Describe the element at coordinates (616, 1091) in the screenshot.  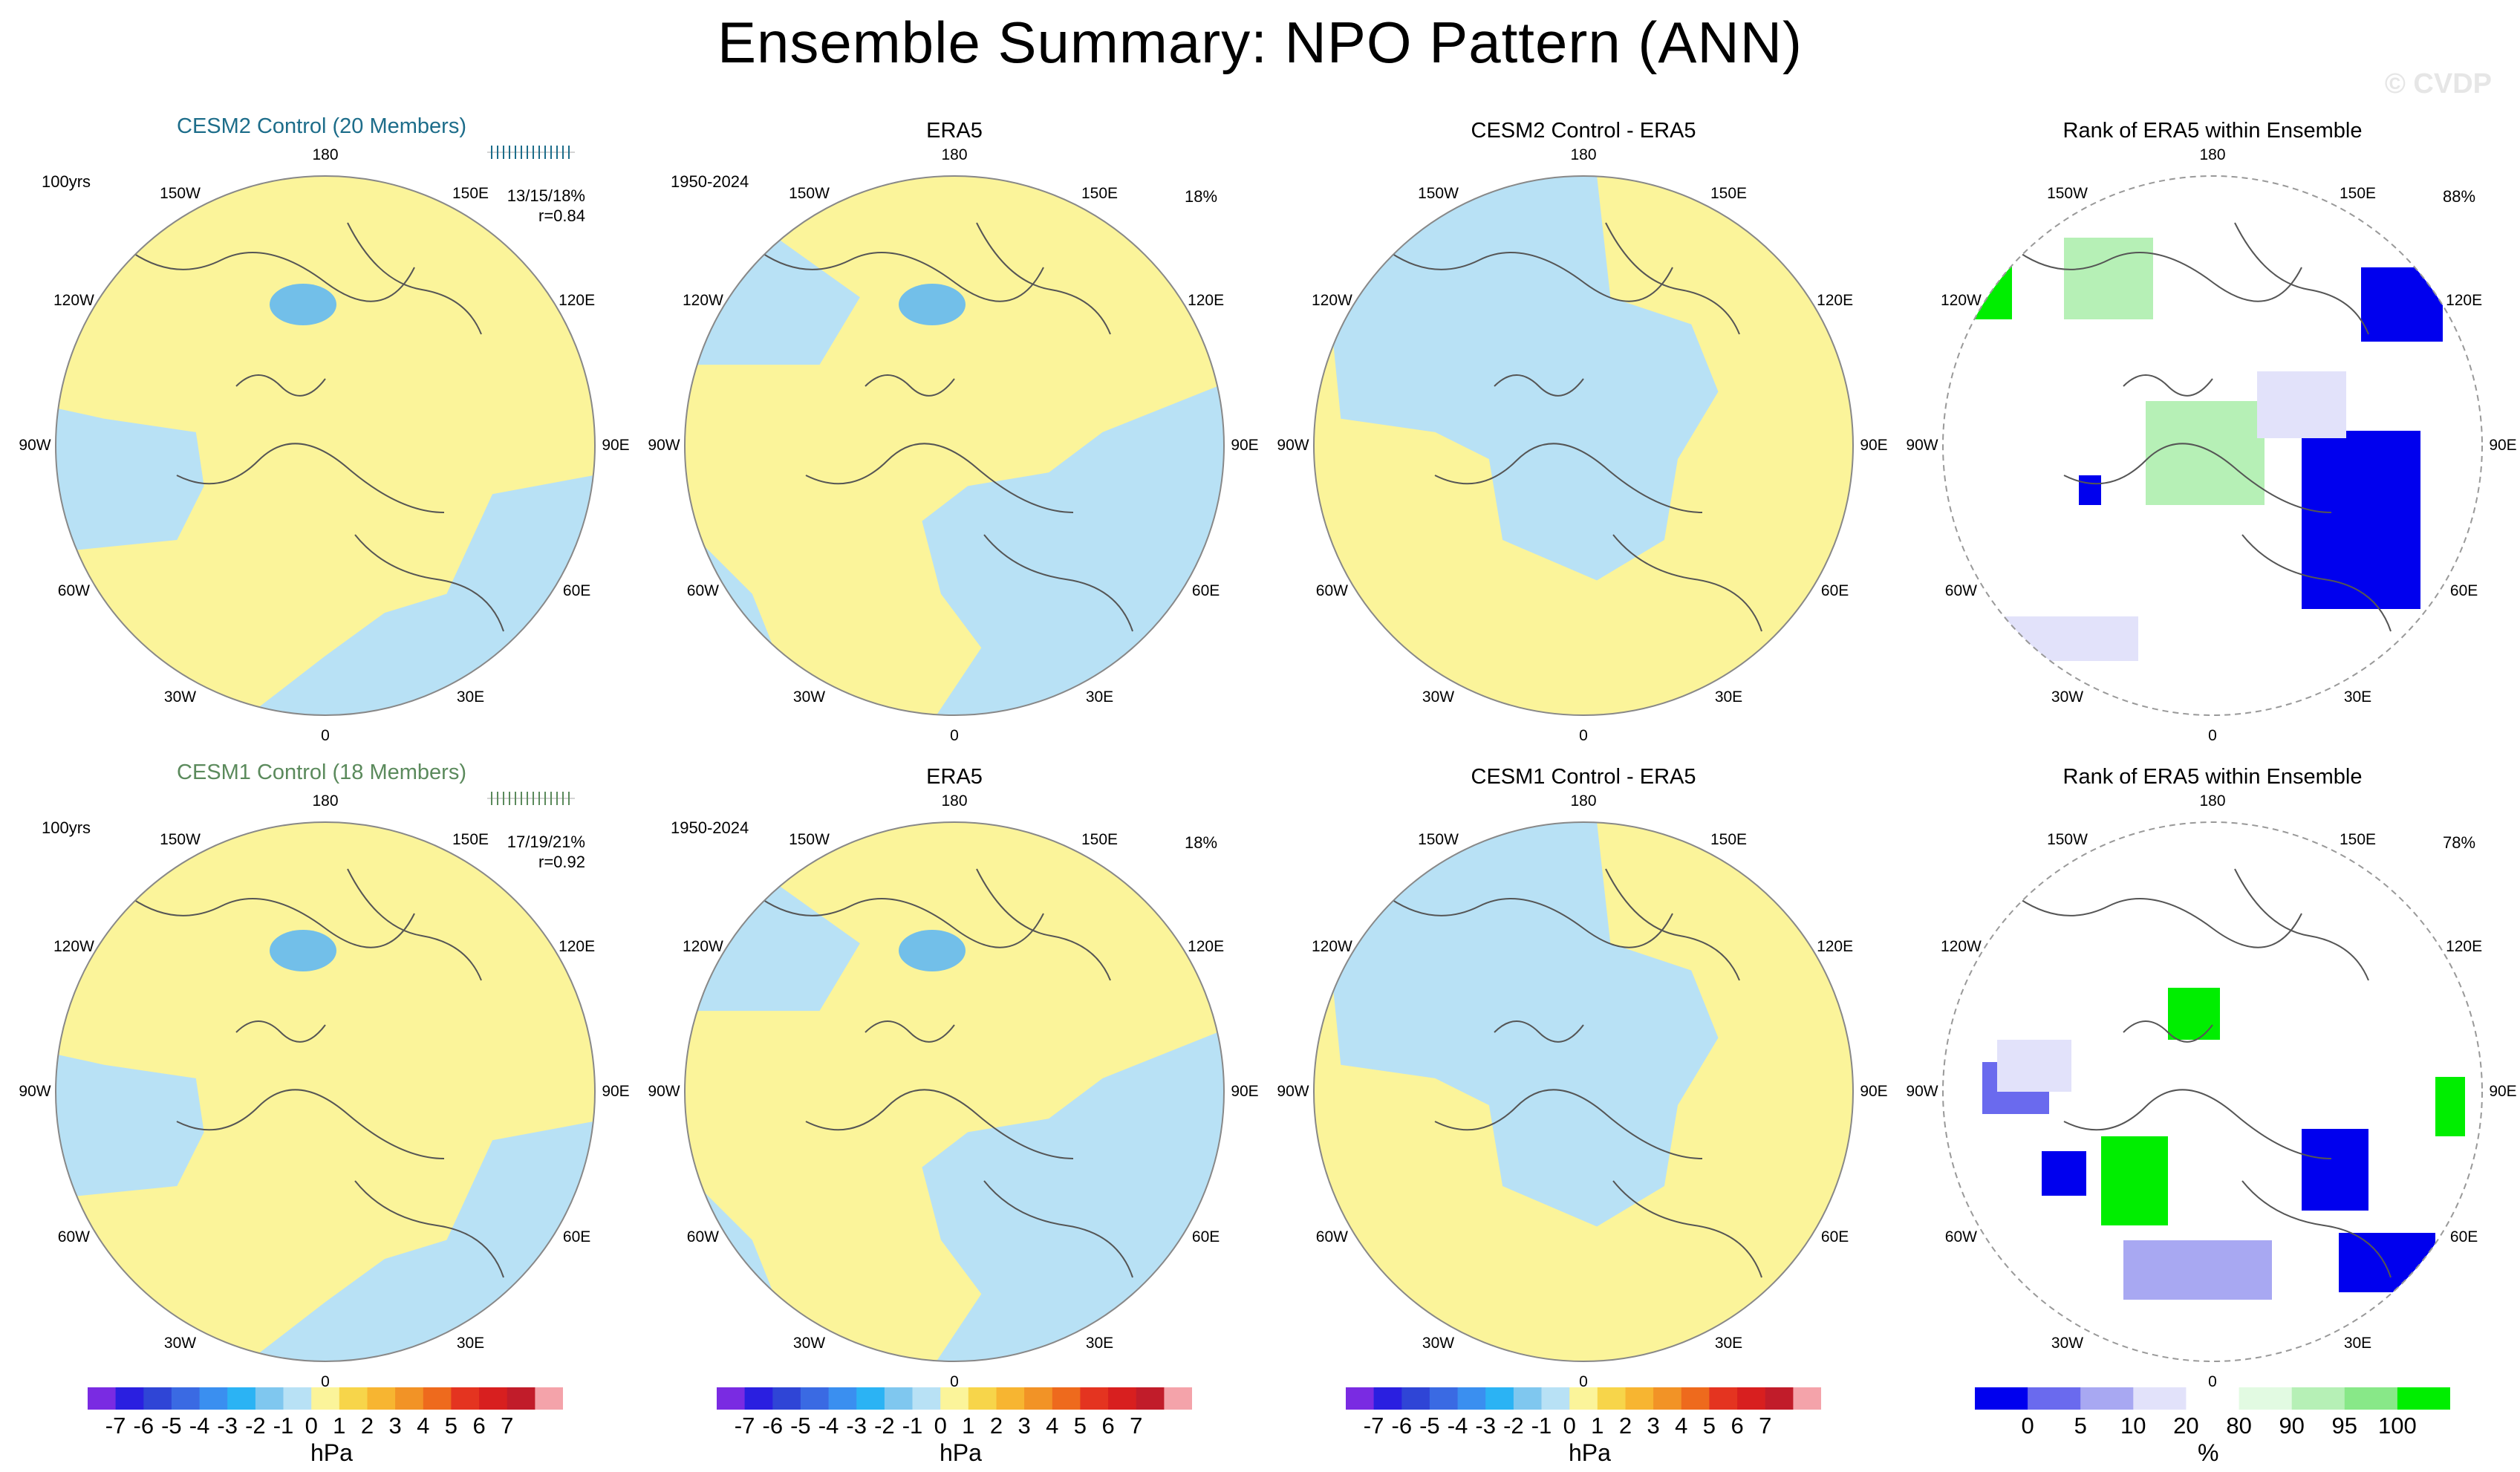
I see `lon-label: 90E` at that location.